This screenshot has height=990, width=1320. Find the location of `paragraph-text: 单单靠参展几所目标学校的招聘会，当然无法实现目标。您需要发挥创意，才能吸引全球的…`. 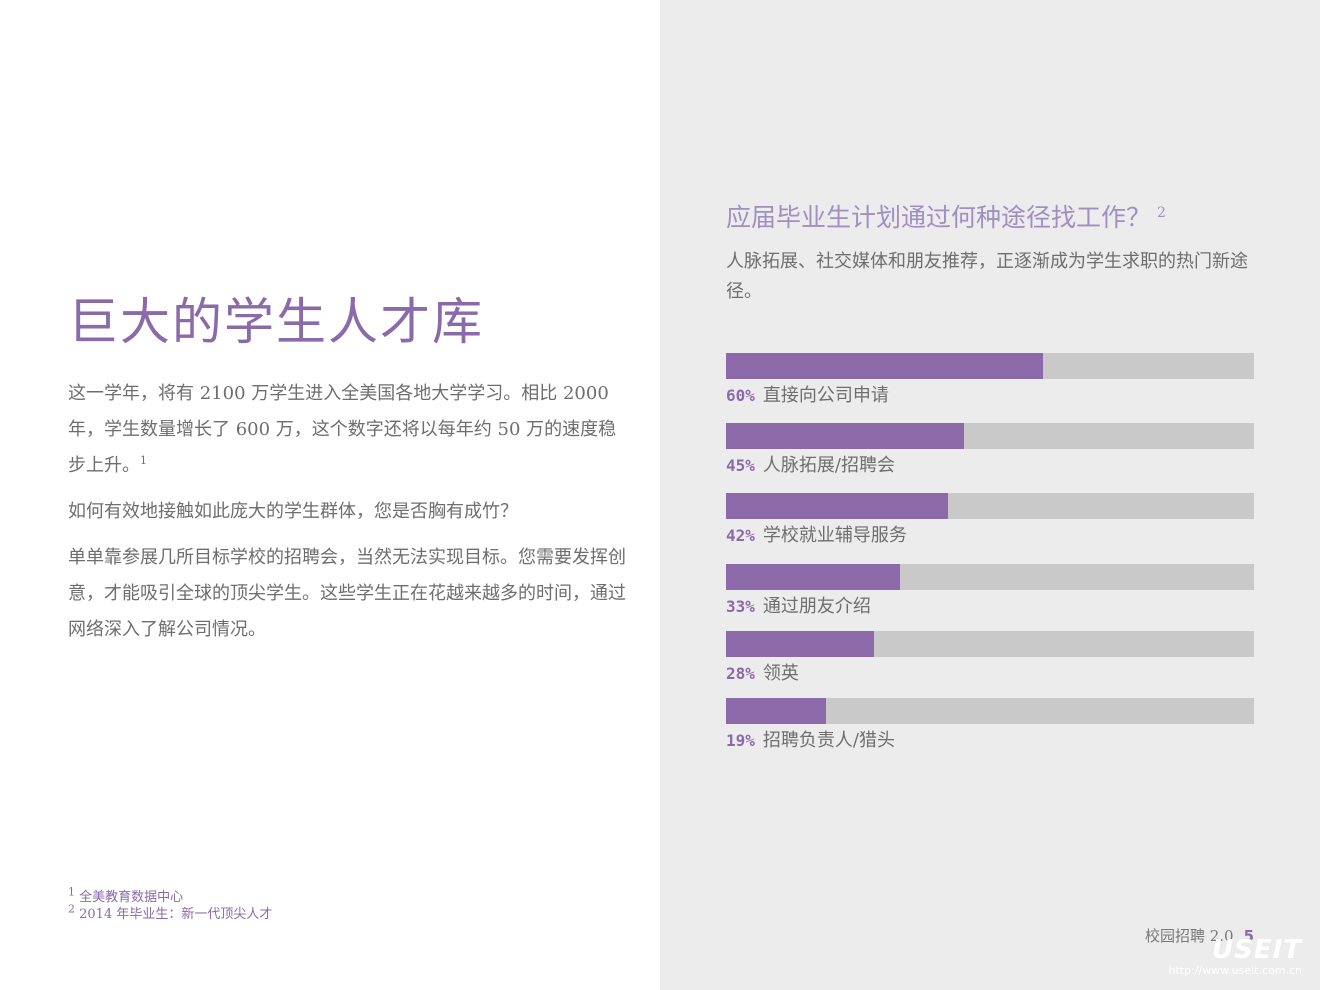

paragraph-text: 单单靠参展几所目标学校的招聘会，当然无法实现目标。您需要发挥创意，才能吸引全球的… is located at coordinates (347, 593).